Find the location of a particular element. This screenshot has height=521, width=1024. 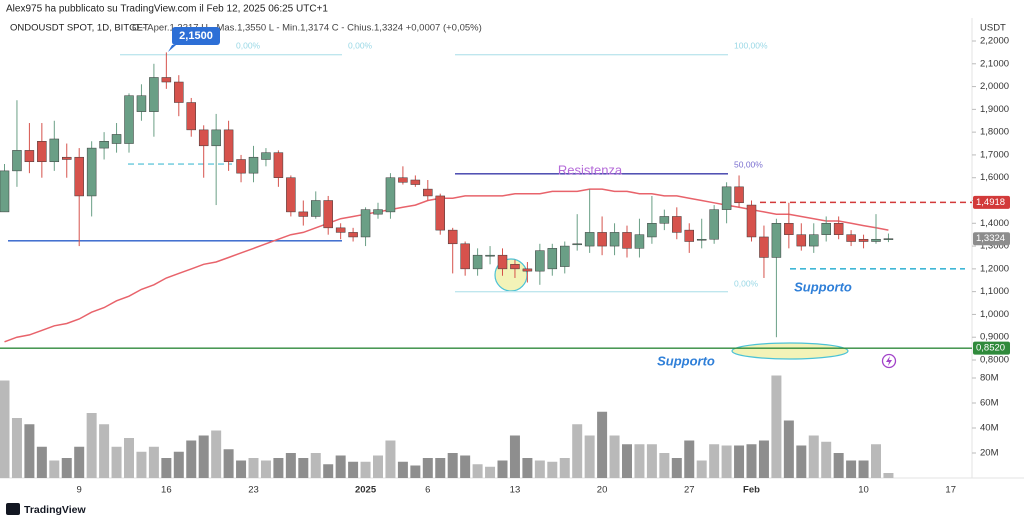

hand-drawing is located at coordinates (790, 351).